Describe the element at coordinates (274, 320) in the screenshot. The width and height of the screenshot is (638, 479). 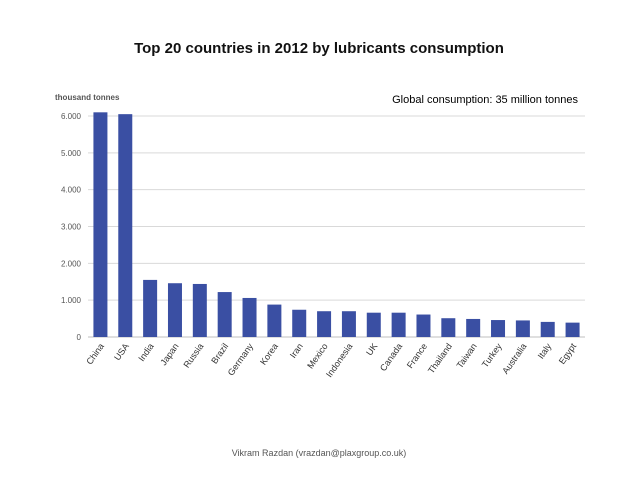
I see `bar-korea` at that location.